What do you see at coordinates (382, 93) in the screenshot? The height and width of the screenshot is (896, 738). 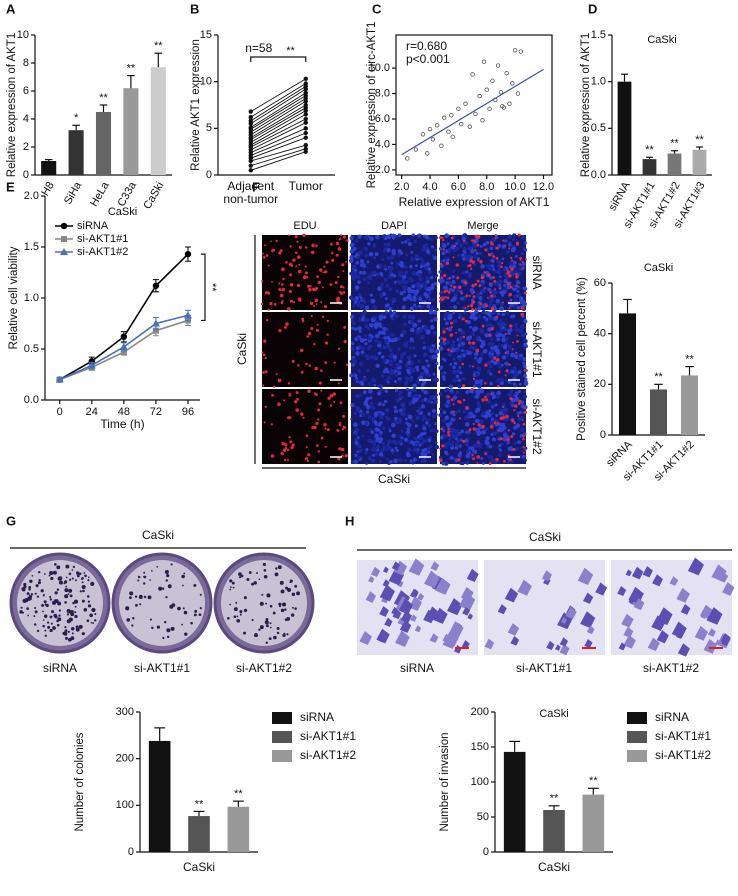 I see `y-tick-label: 8.0` at bounding box center [382, 93].